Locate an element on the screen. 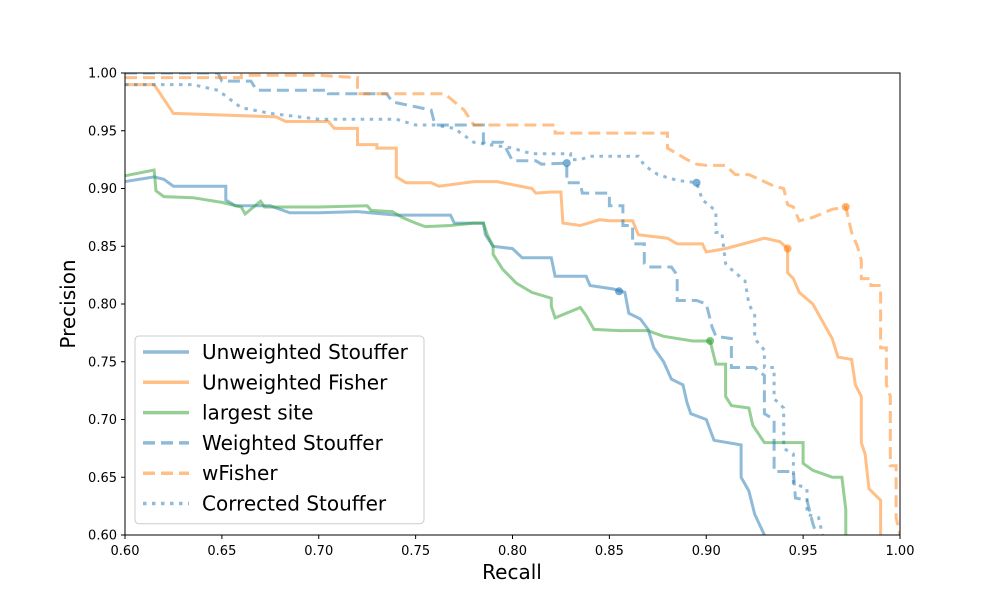 This screenshot has width=1000, height=600. legend-label: Unweighted Fisher is located at coordinates (295, 382).